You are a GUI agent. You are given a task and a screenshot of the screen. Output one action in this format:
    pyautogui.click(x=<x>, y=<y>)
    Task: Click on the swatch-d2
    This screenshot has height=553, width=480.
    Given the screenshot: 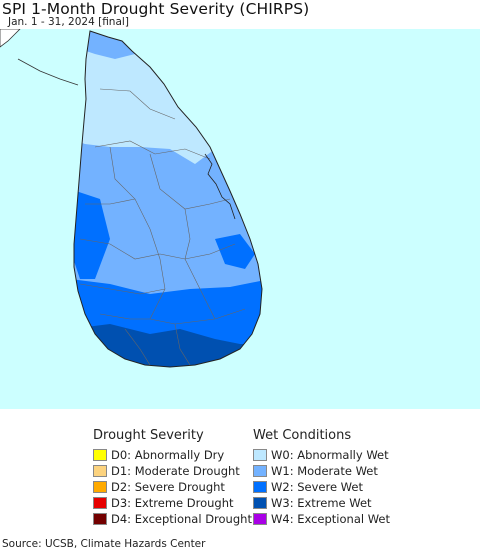 What is the action you would take?
    pyautogui.click(x=100, y=487)
    